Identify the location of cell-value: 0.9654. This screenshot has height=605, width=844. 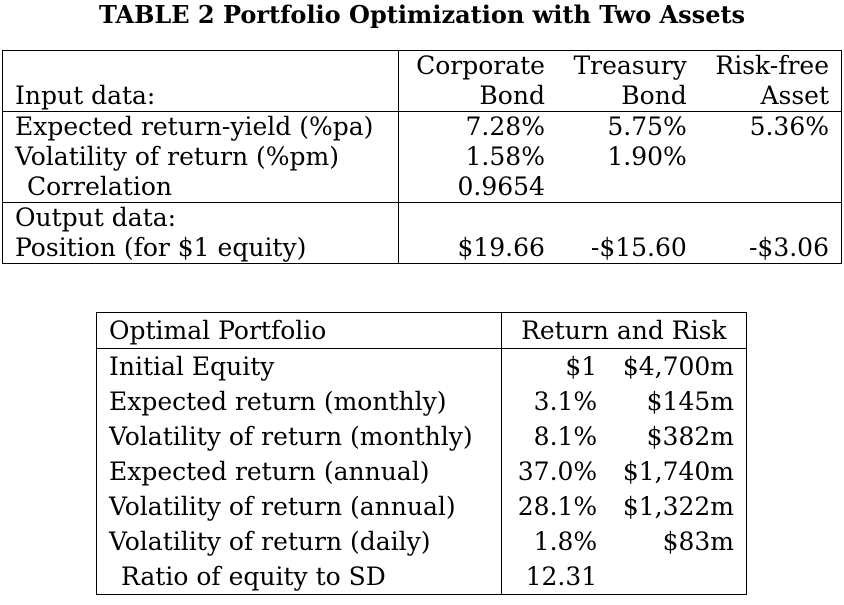
(477, 187).